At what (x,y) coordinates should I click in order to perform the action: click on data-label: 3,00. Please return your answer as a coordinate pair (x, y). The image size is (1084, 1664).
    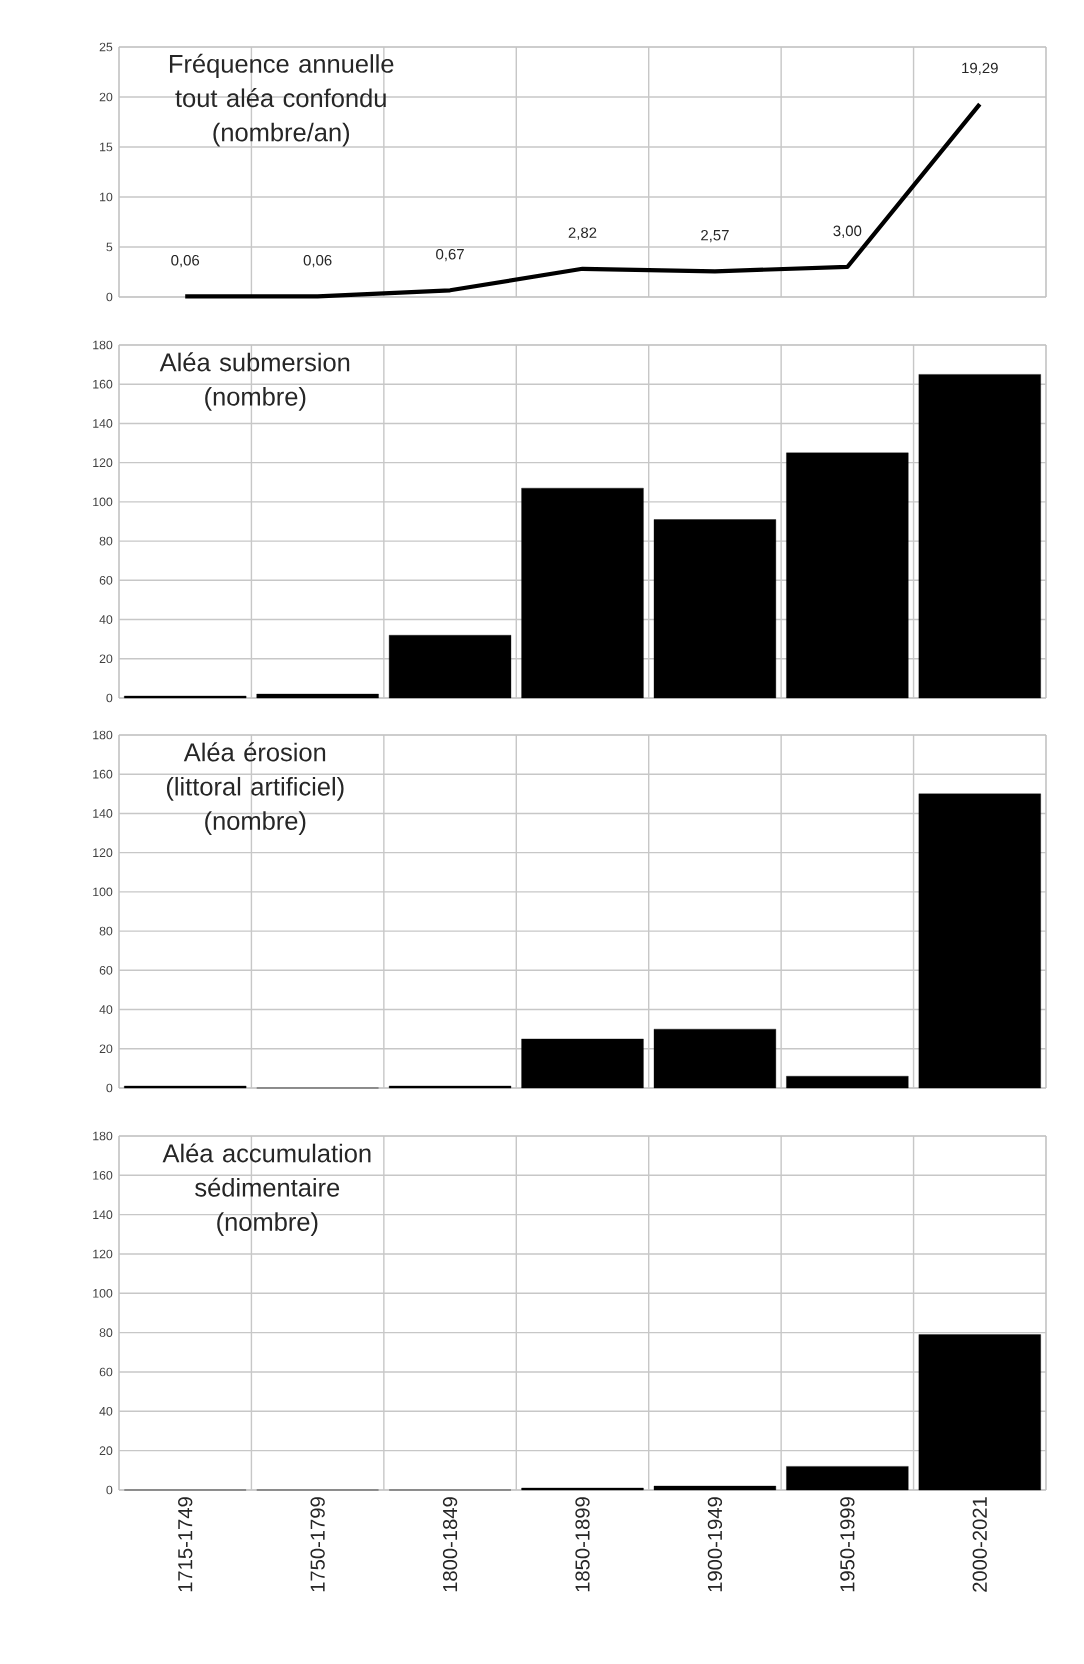
    Looking at the image, I should click on (847, 231).